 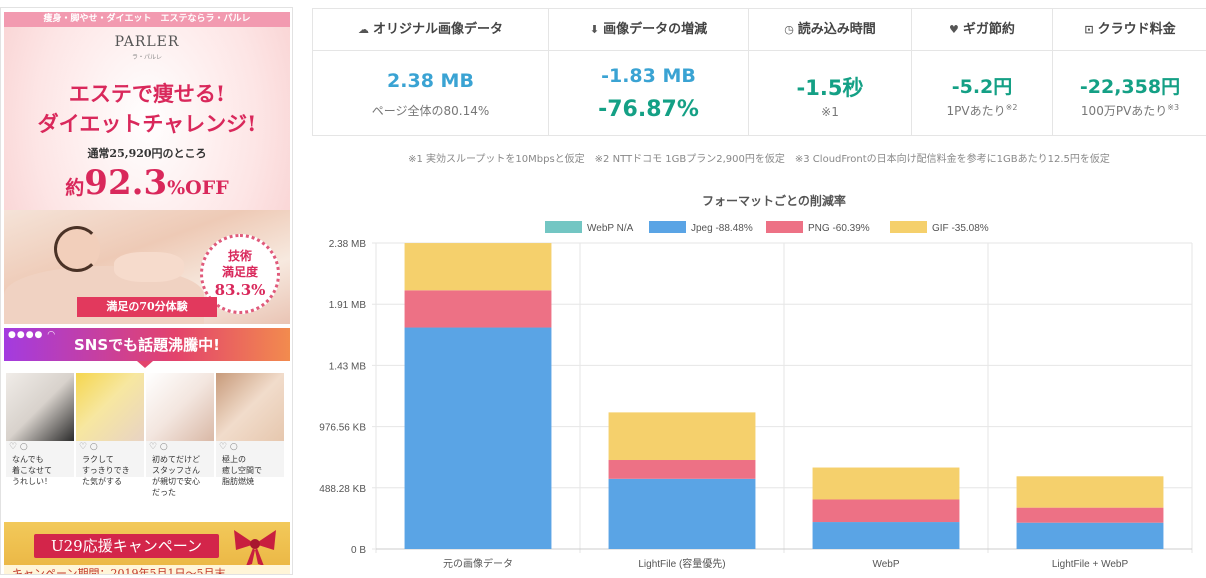 What do you see at coordinates (478, 563) in the screenshot?
I see `x-tick-label: 元の画像データ` at bounding box center [478, 563].